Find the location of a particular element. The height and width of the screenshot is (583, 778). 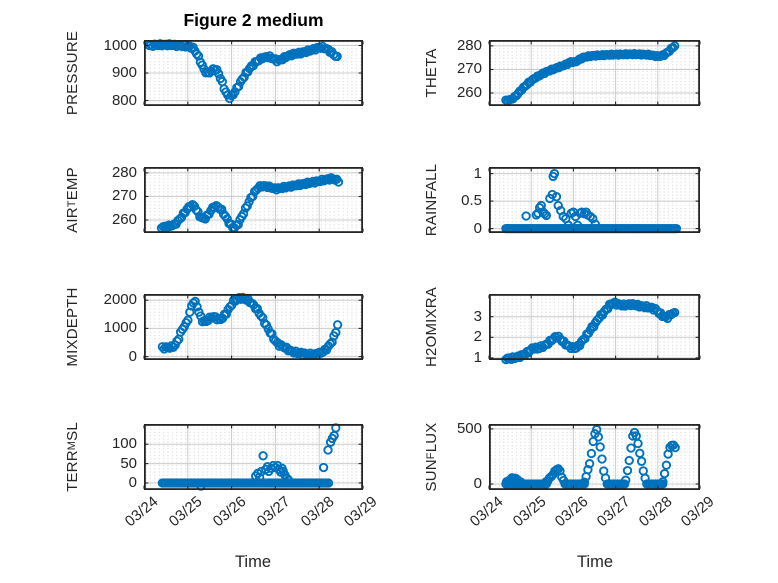

plot-area-sun-flux is located at coordinates (594, 456).